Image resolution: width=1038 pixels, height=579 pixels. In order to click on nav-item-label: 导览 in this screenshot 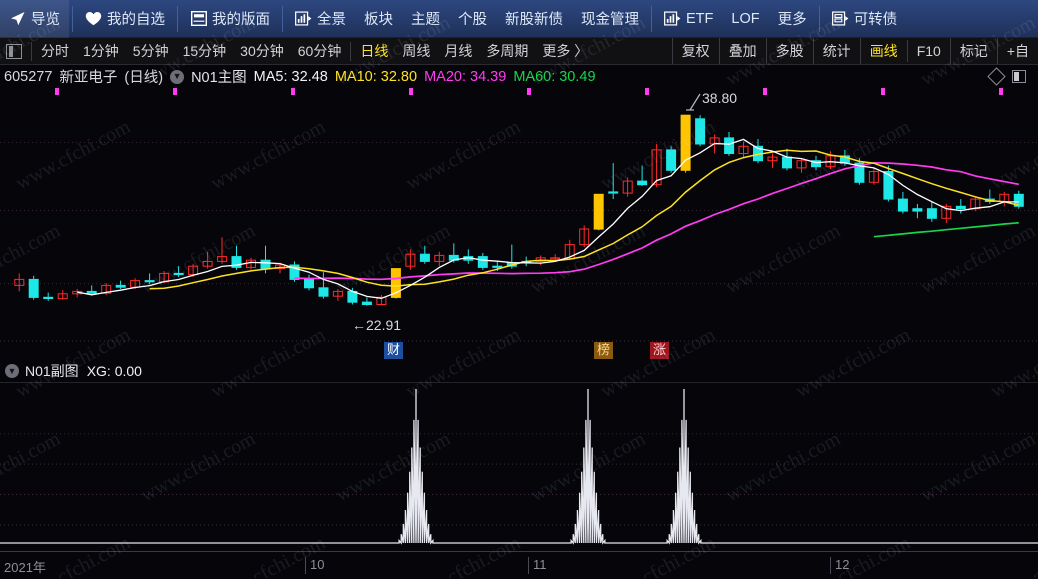, I will do `click(45, 20)`.